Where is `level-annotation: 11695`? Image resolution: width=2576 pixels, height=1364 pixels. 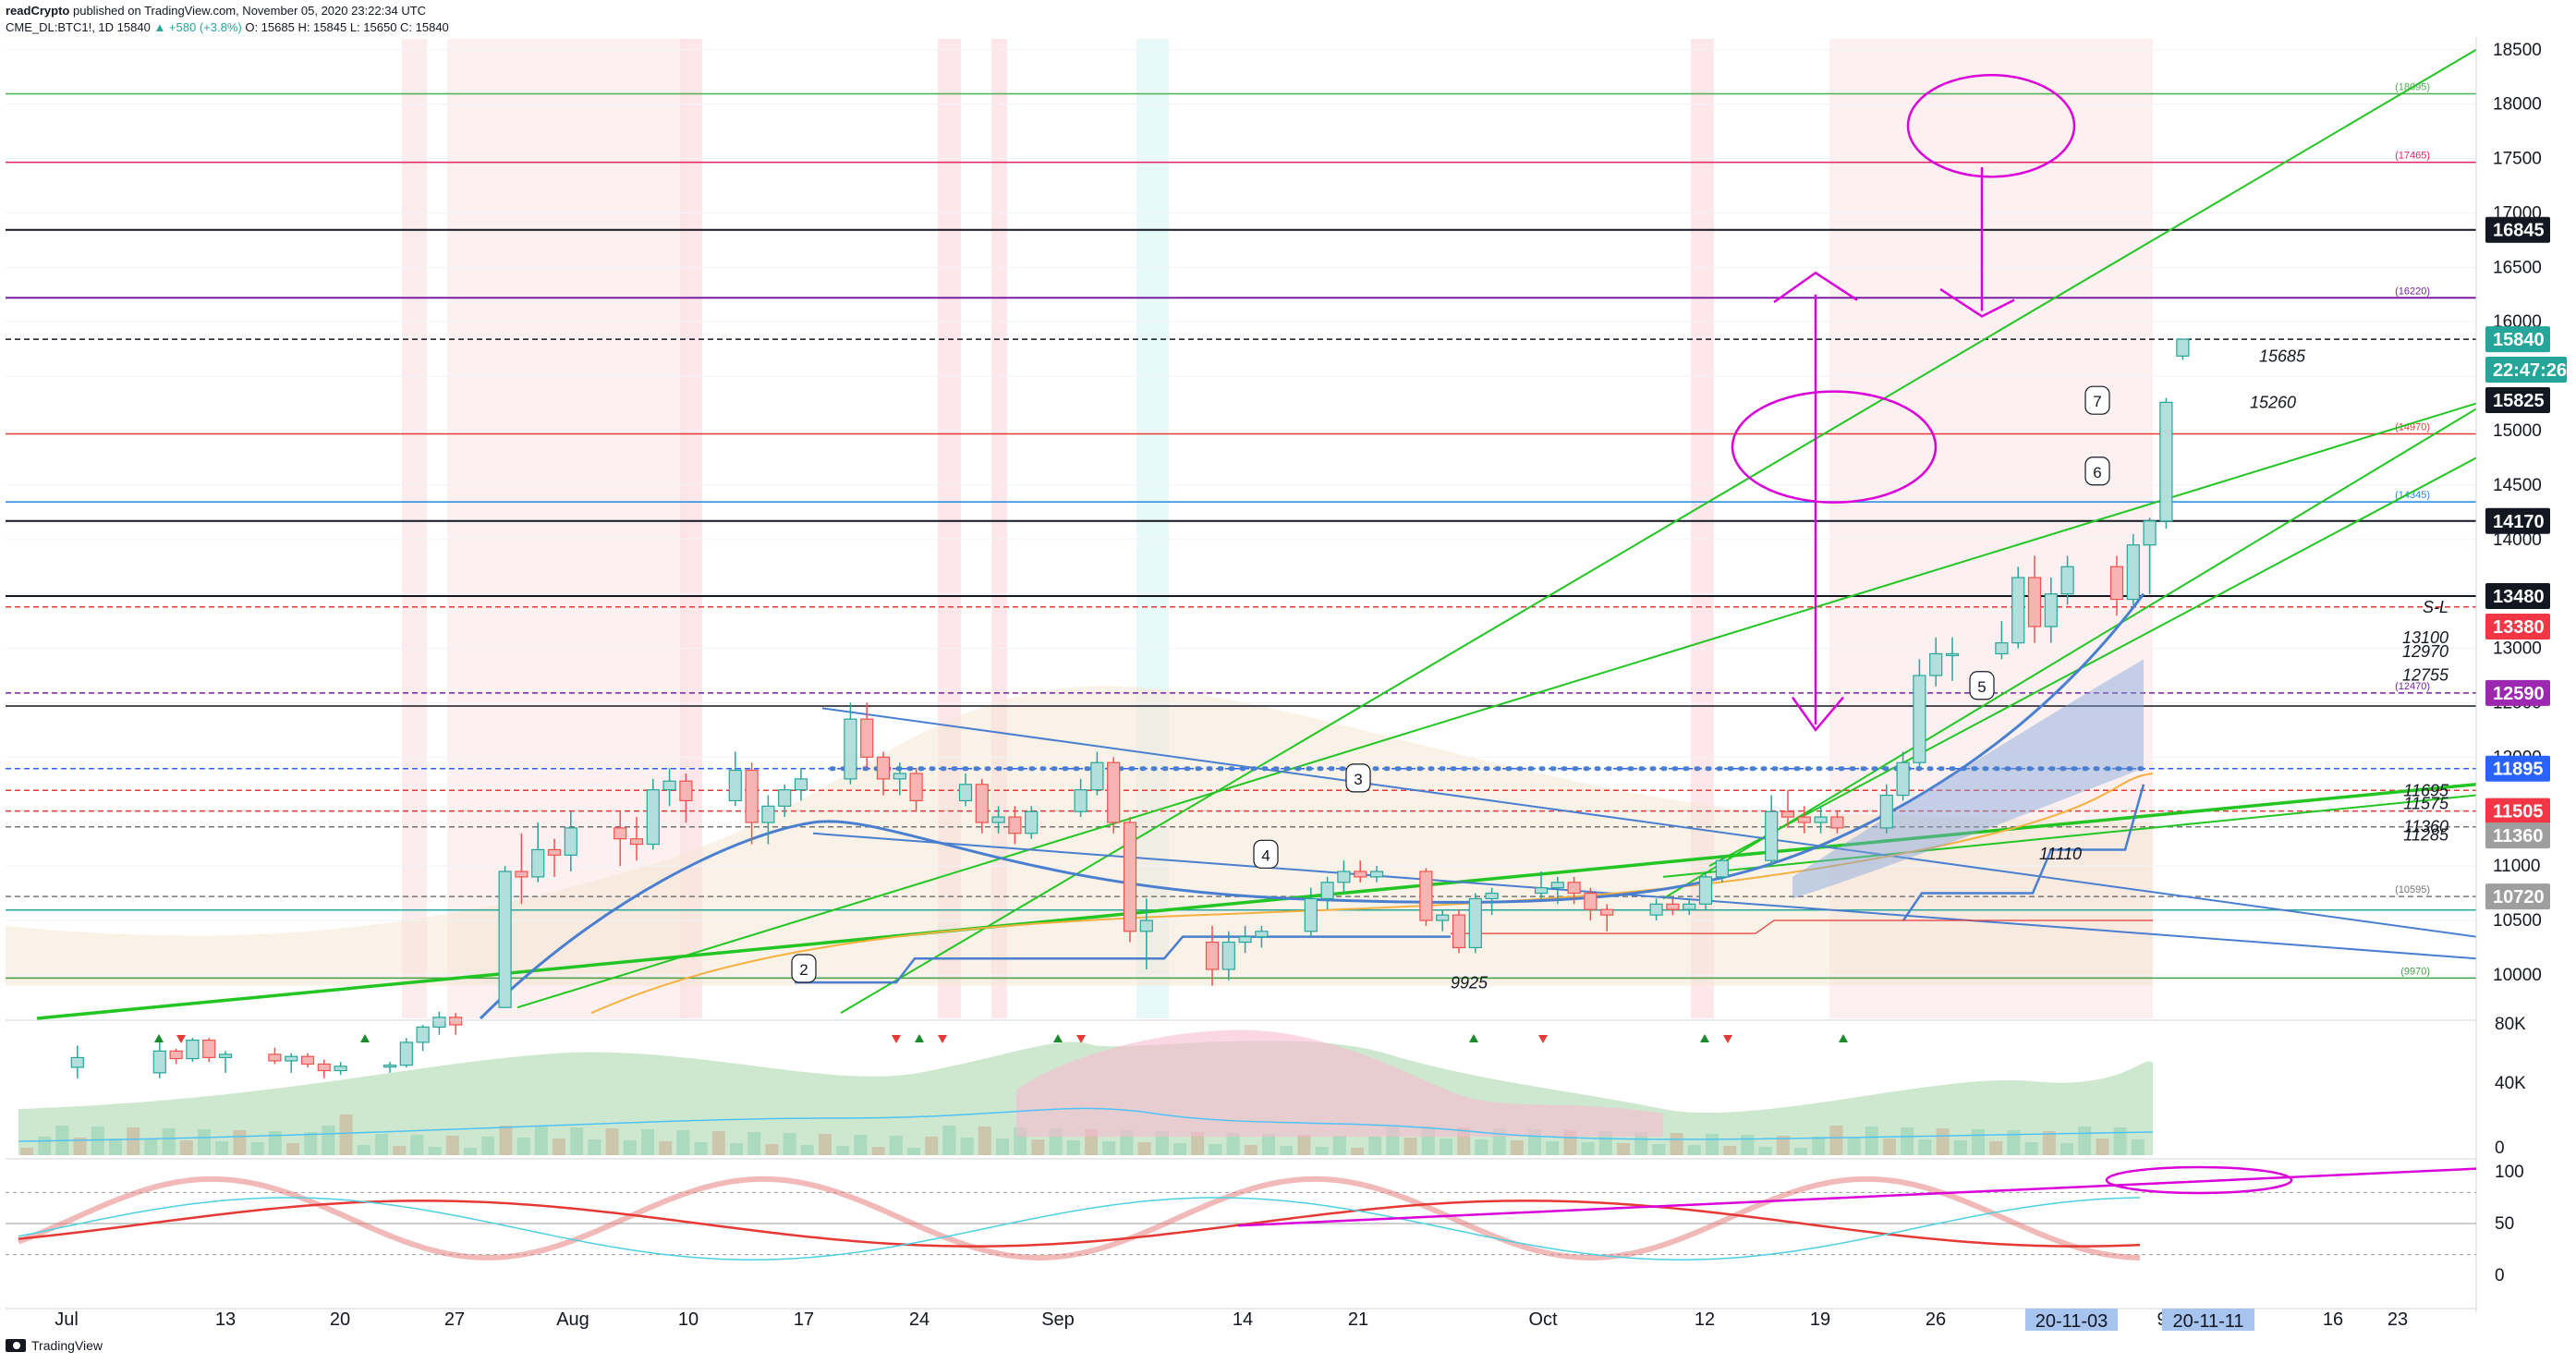 level-annotation: 11695 is located at coordinates (2426, 790).